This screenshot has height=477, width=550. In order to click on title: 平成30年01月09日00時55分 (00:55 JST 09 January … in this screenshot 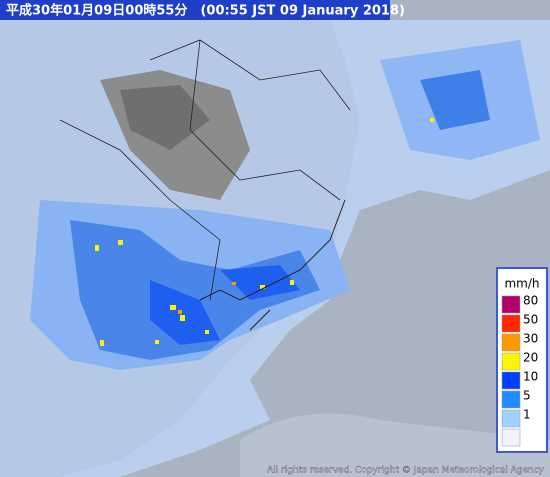, I will do `click(205, 11)`.